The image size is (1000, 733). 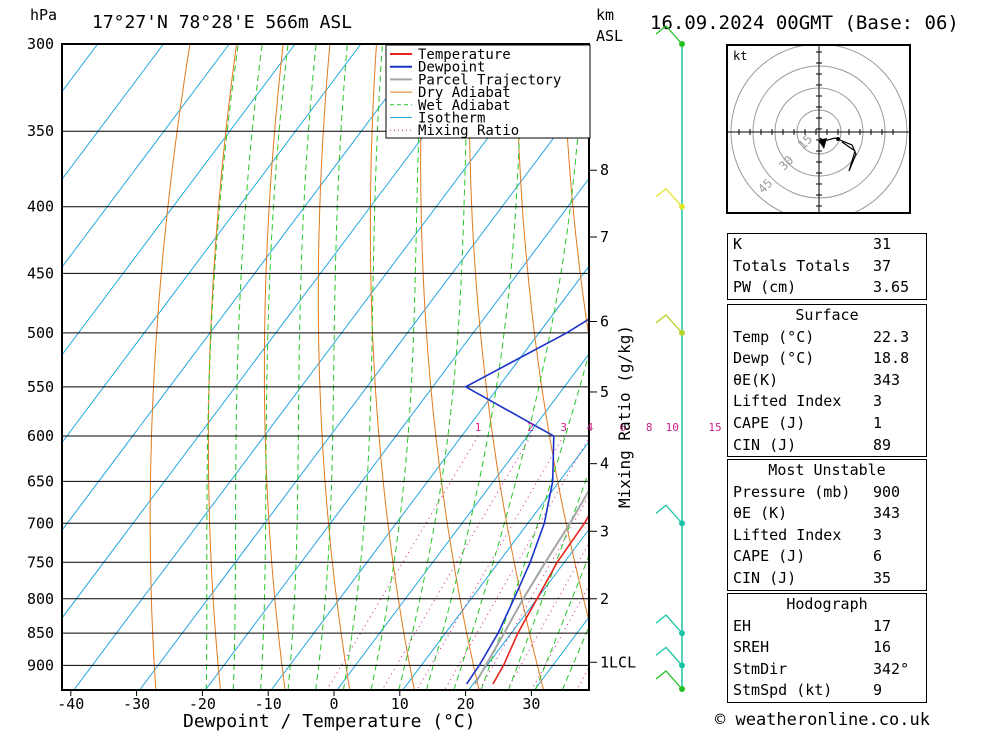 What do you see at coordinates (827, 359) in the screenshot?
I see `surface-index-row: Dewp (°C) 18.8` at bounding box center [827, 359].